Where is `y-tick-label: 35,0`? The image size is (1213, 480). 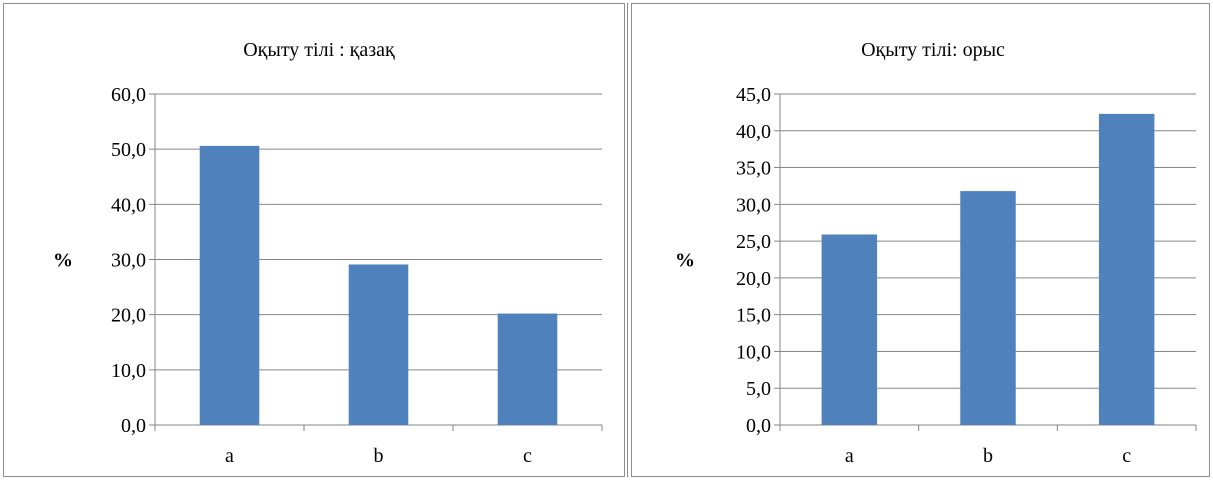 y-tick-label: 35,0 is located at coordinates (753, 169).